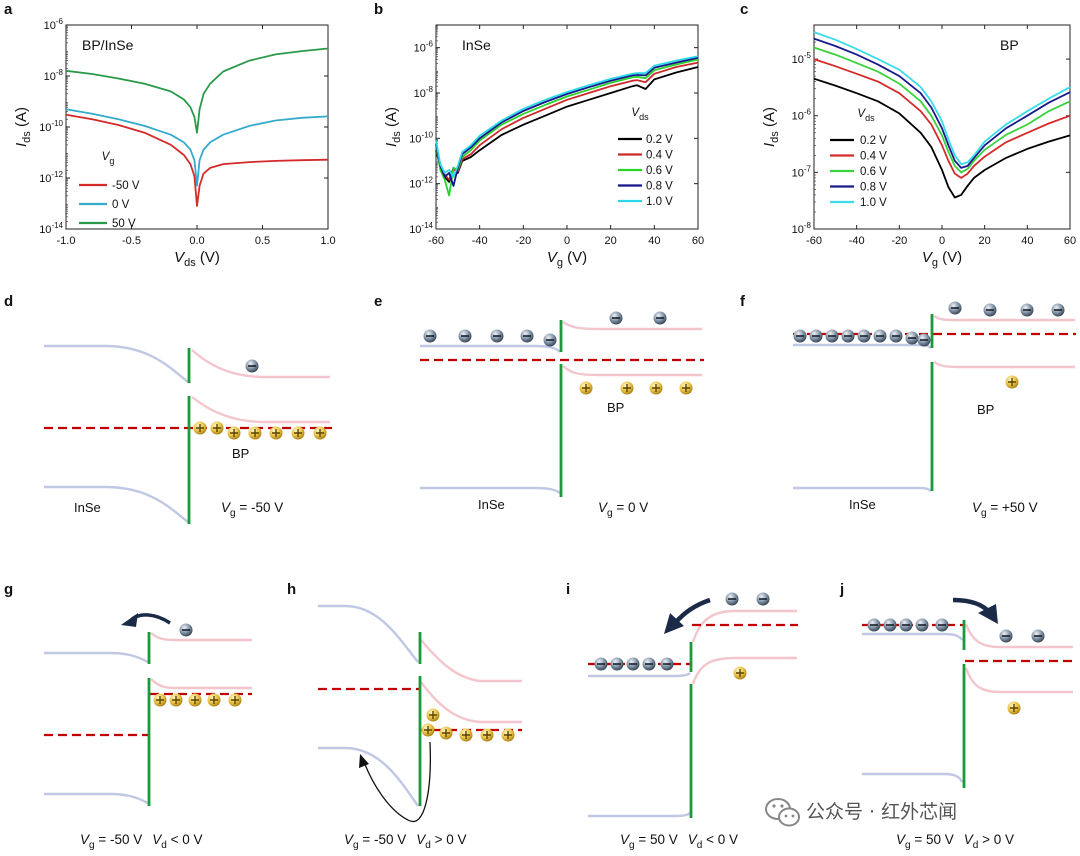 Image resolution: width=1080 pixels, height=856 pixels. I want to click on wechat-icon, so click(782, 812).